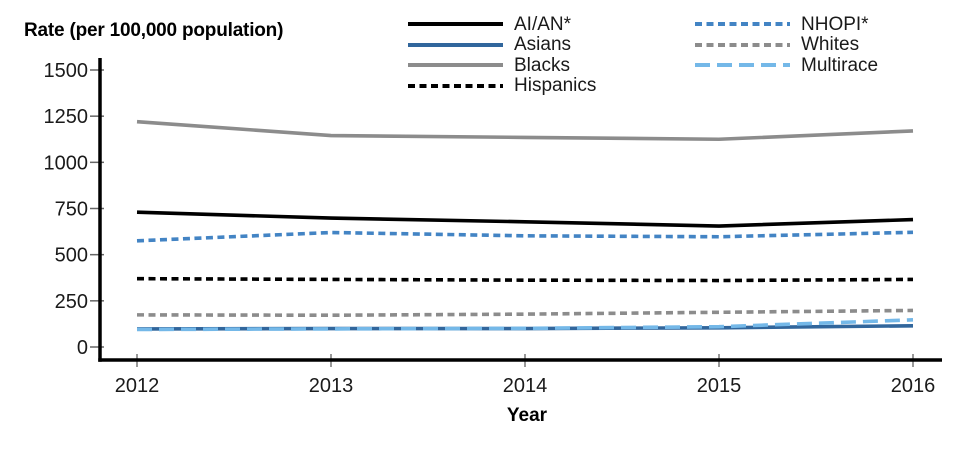  What do you see at coordinates (543, 24) in the screenshot?
I see `legend-label: AI/AN*` at bounding box center [543, 24].